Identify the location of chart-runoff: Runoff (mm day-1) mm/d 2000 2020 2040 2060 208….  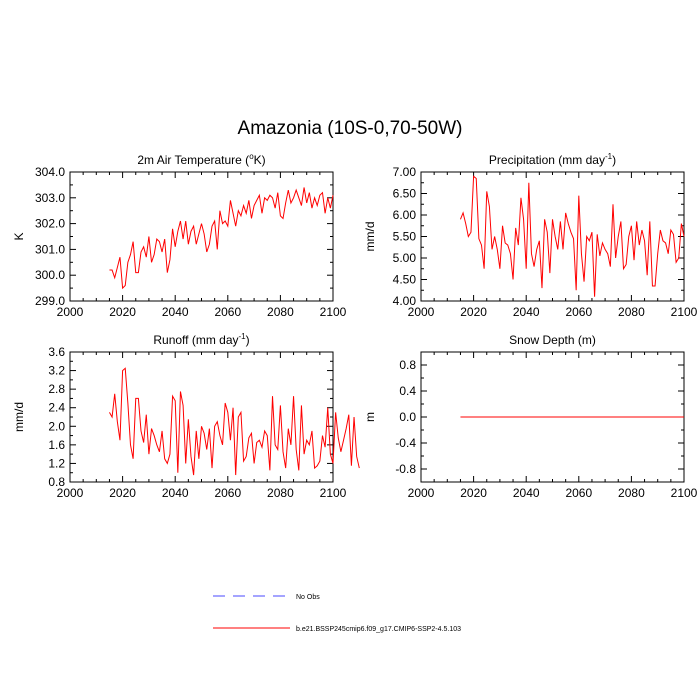
(186, 416).